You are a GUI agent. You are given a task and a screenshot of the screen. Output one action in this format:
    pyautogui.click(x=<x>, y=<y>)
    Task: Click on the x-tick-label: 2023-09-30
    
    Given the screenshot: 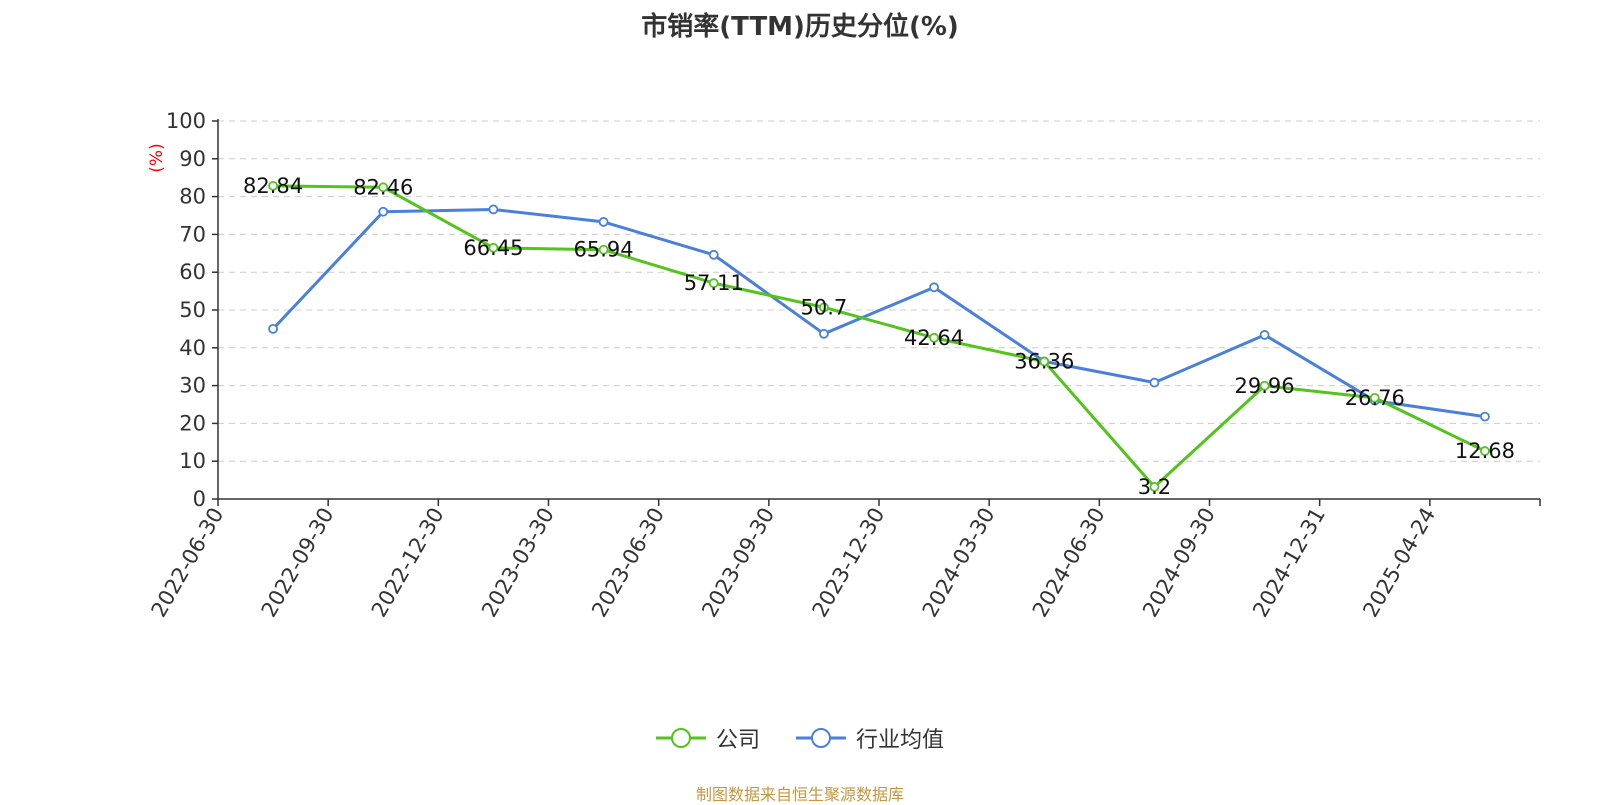 What is the action you would take?
    pyautogui.click(x=738, y=563)
    